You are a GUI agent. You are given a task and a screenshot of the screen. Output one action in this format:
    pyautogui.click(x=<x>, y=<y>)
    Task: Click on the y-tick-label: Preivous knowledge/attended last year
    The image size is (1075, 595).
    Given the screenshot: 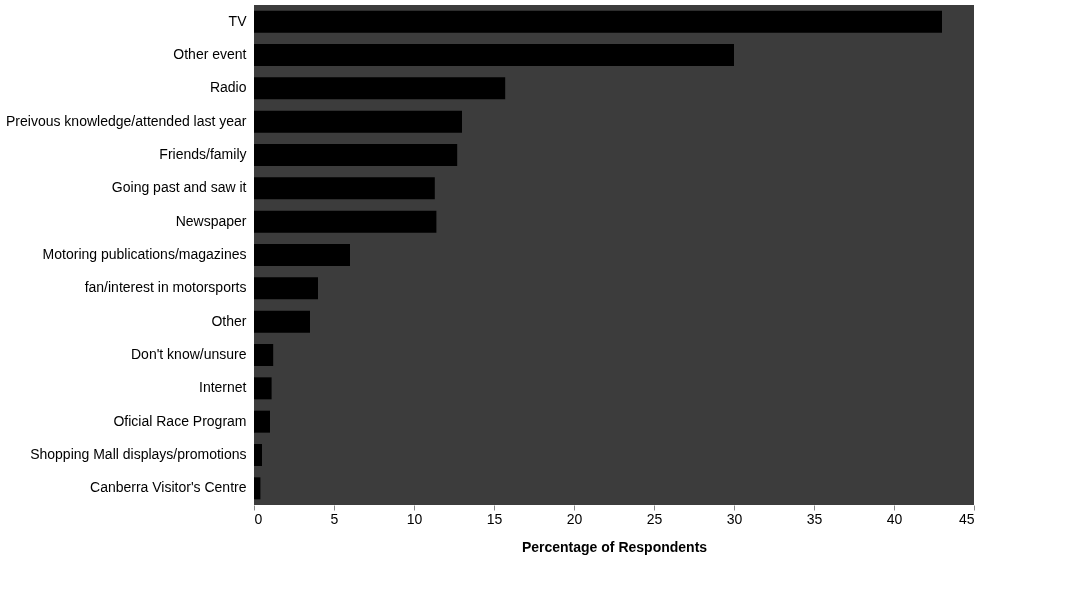 What is the action you would take?
    pyautogui.click(x=126, y=120)
    